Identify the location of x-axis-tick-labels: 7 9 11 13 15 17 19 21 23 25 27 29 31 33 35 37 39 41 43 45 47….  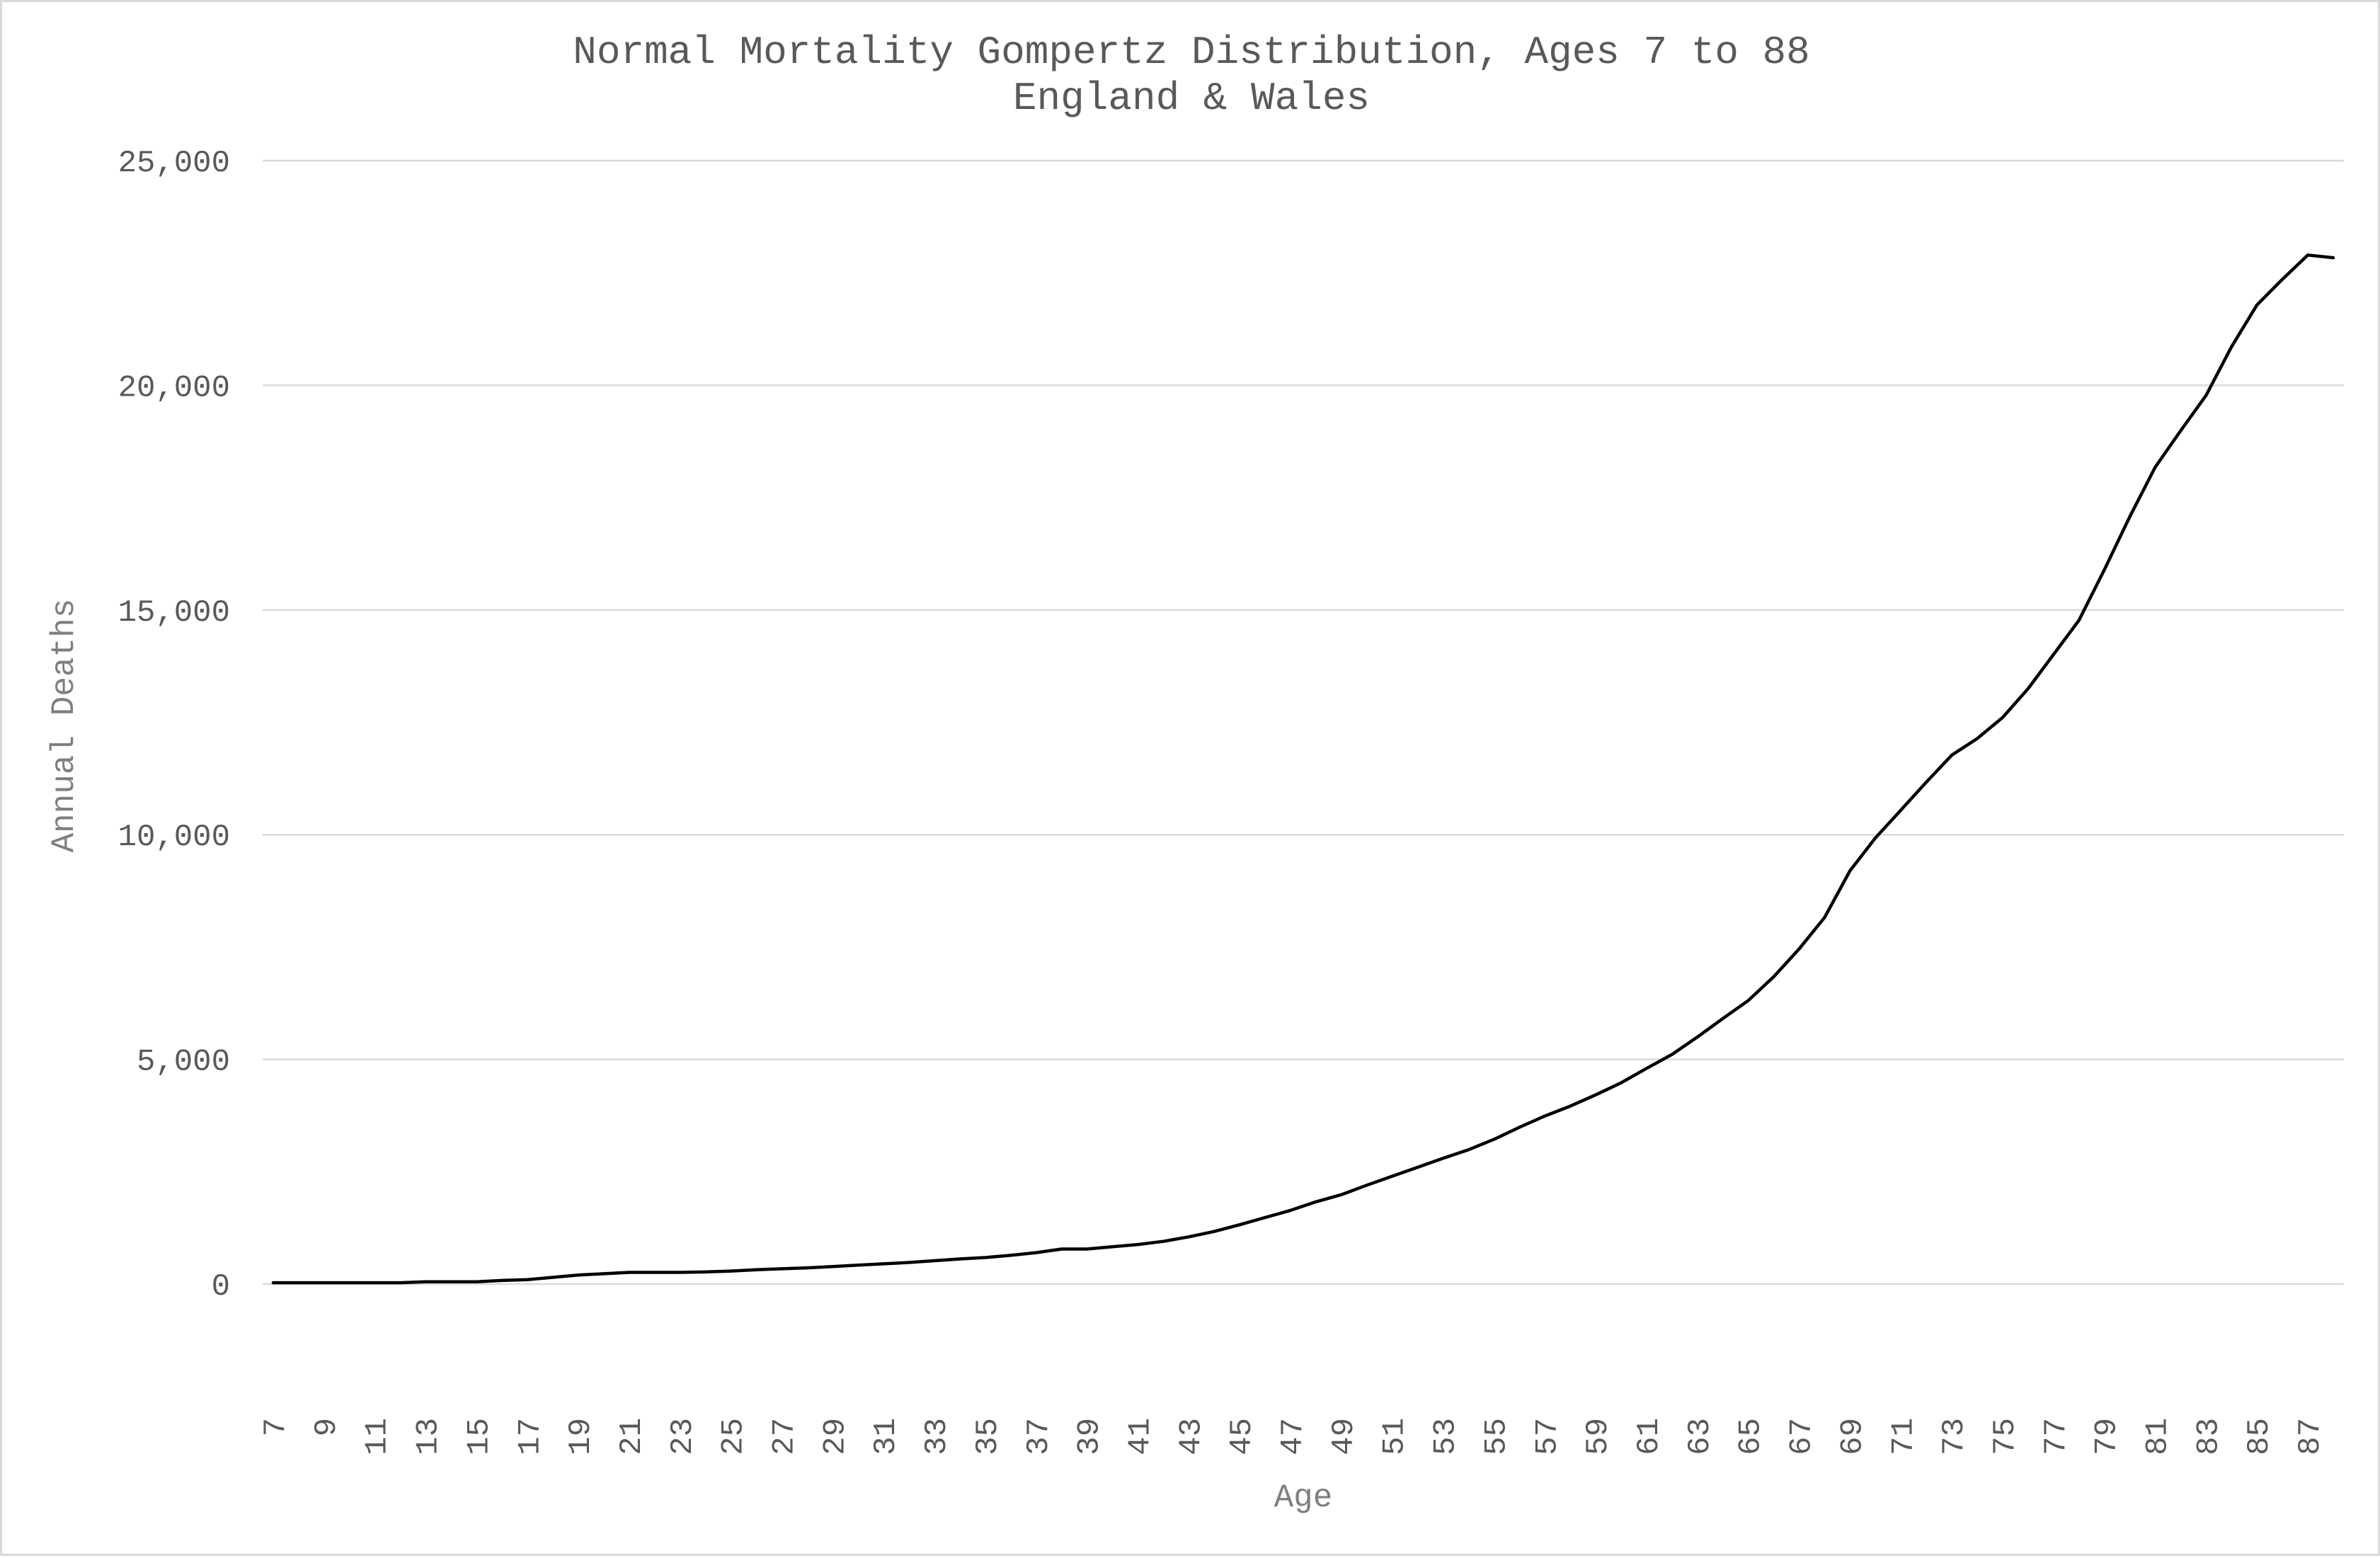
(1293, 1436).